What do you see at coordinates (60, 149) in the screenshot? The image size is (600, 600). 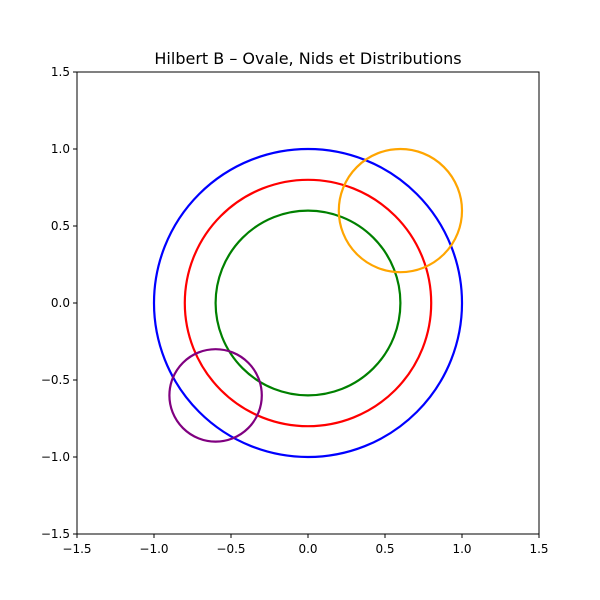 I see `y-tick-label-5: 1.0` at bounding box center [60, 149].